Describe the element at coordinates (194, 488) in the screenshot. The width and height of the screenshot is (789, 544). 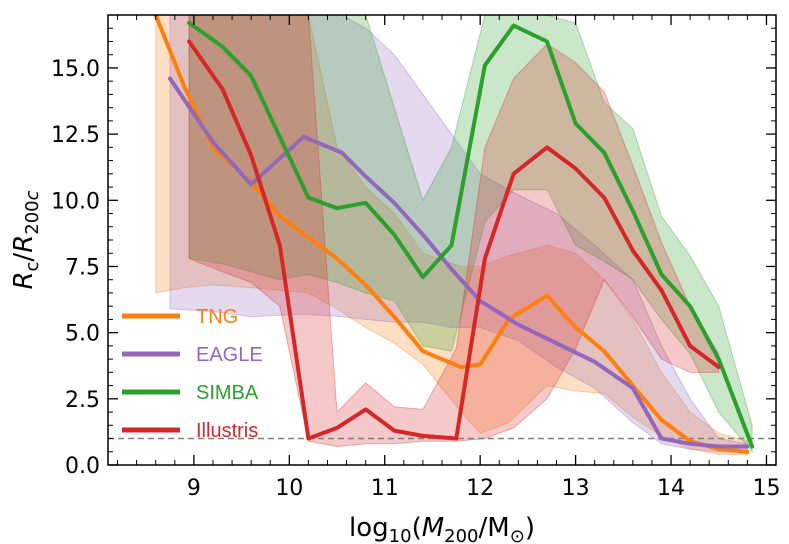
I see `x-tick-label: 9` at that location.